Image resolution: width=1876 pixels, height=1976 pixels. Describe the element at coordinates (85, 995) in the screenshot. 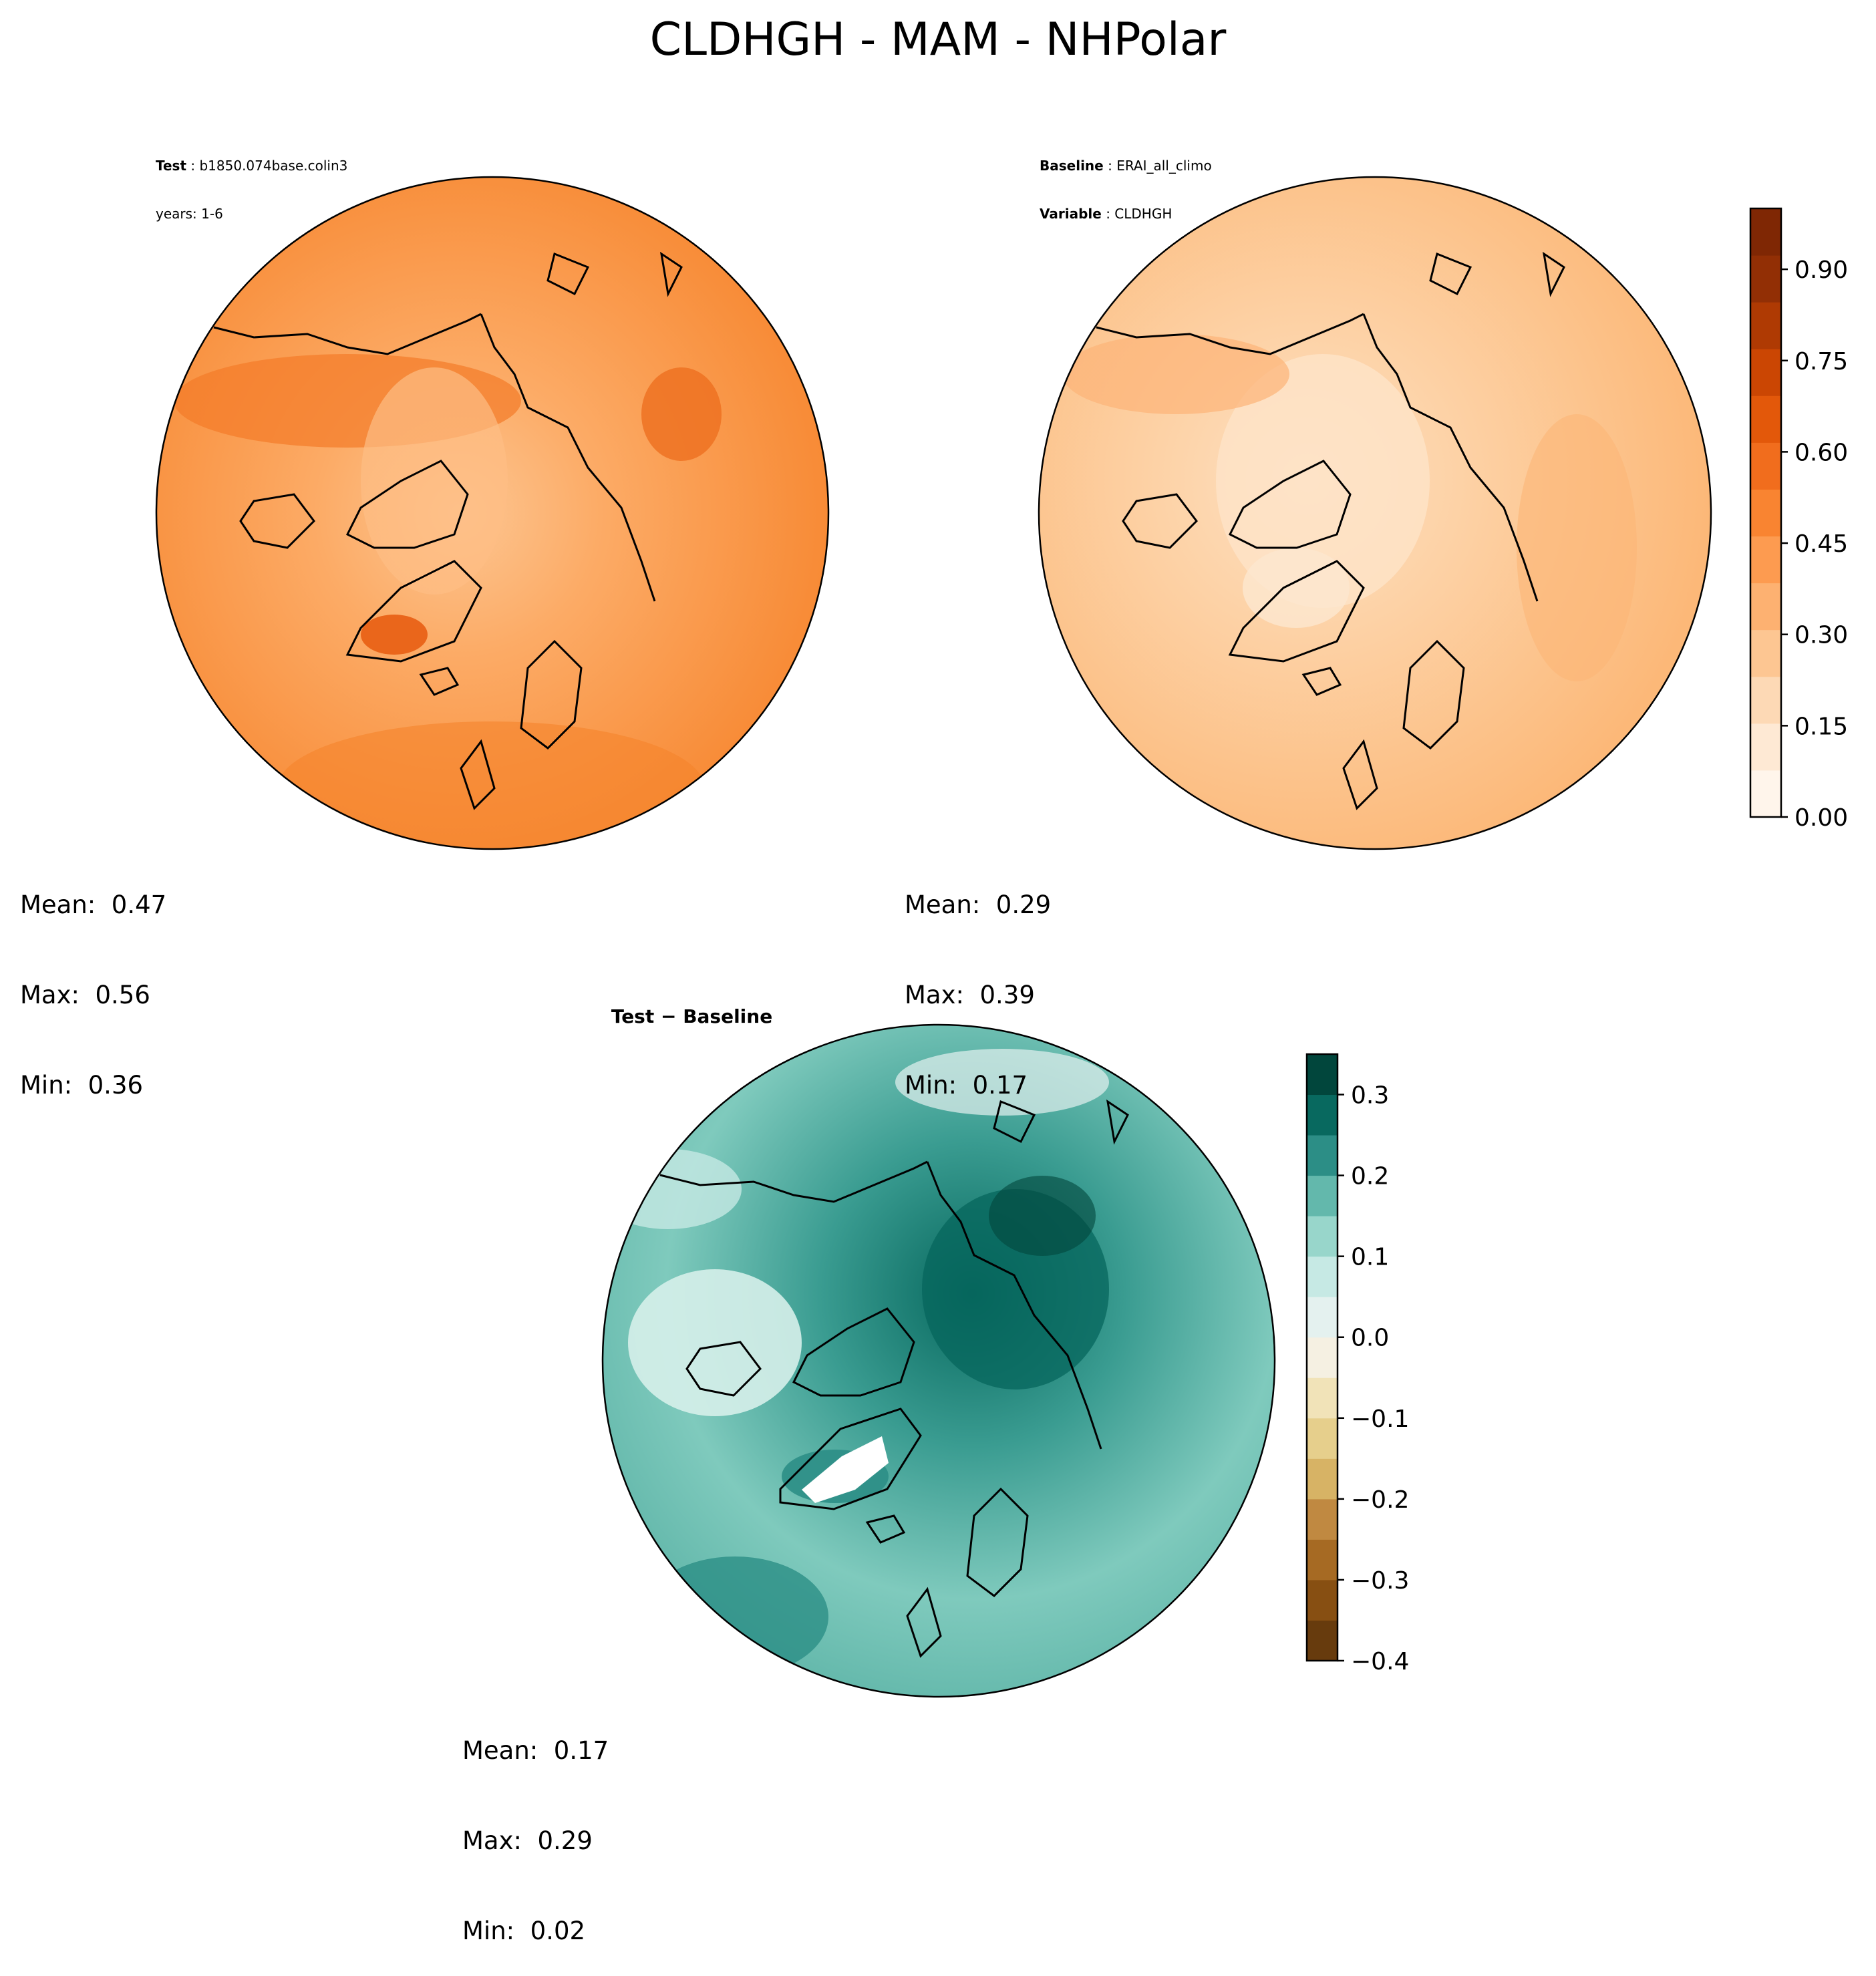

I see `test-max: Max: 0.56` at that location.